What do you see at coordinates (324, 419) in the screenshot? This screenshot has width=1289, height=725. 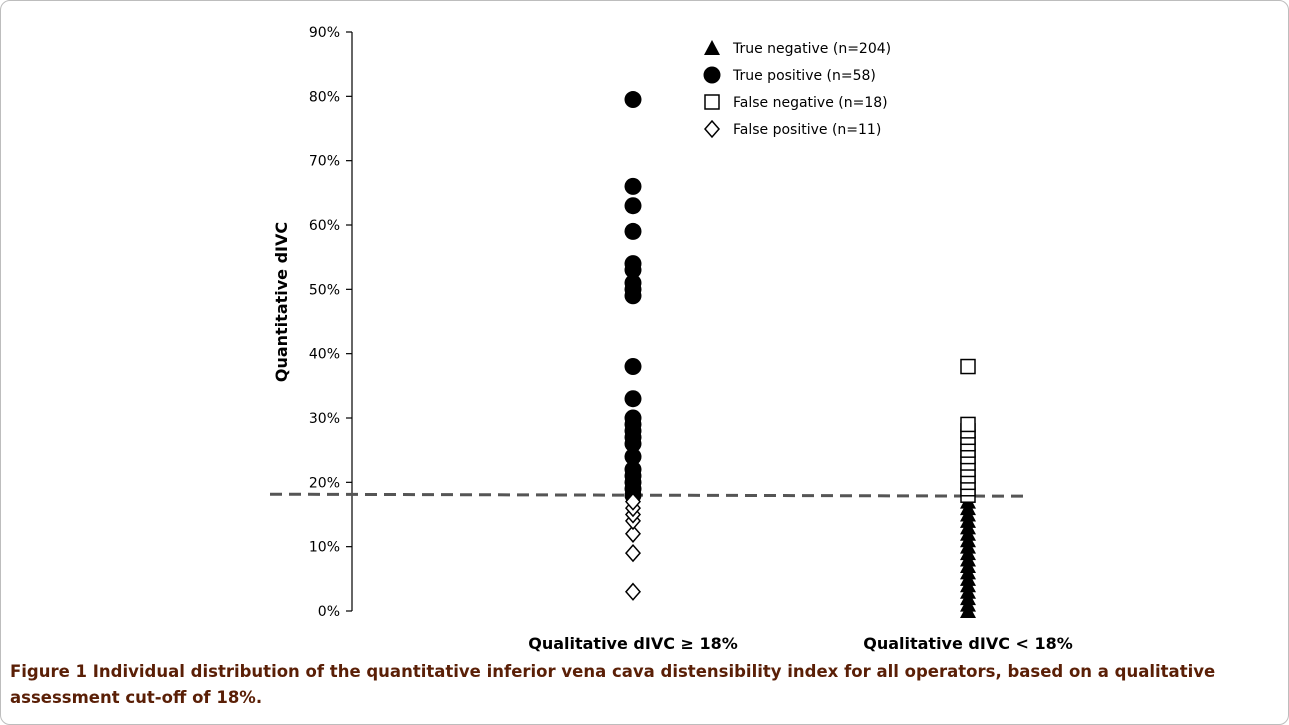 I see `y-tick-label: 30%` at bounding box center [324, 419].